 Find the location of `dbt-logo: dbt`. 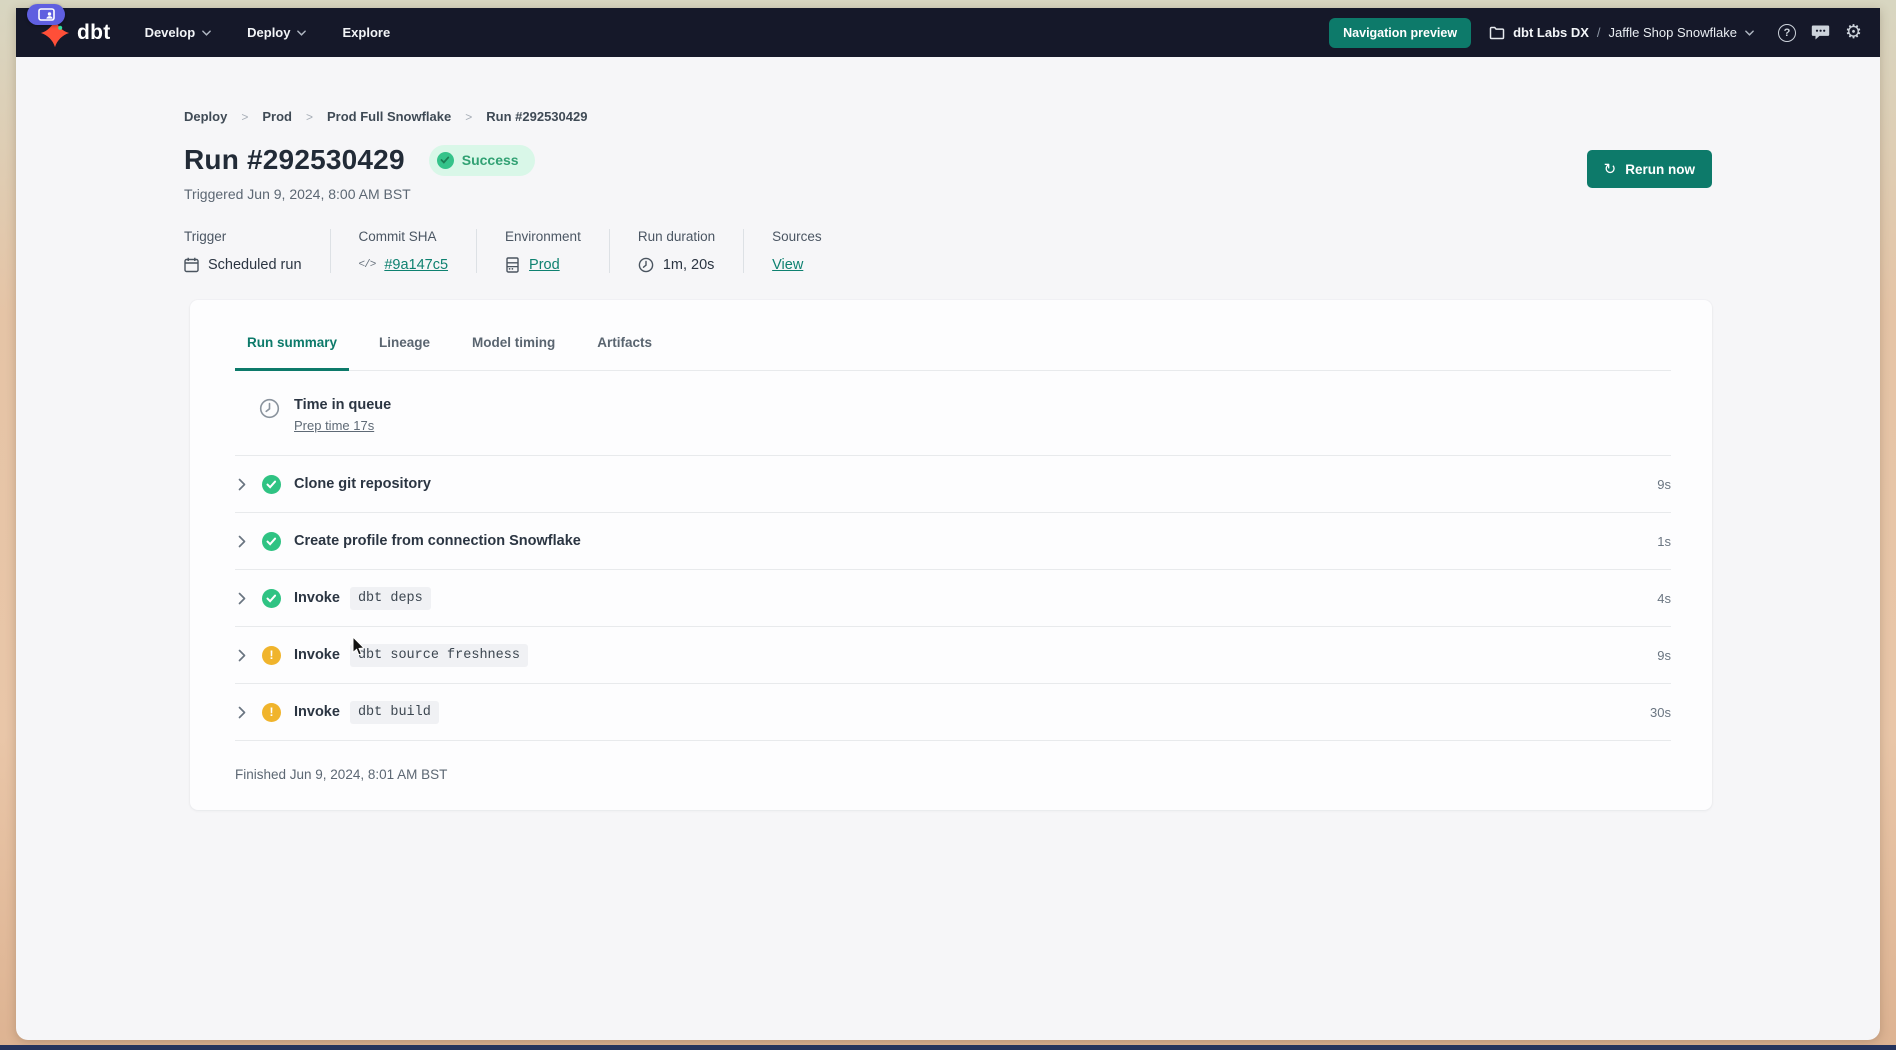

dbt-logo: dbt is located at coordinates (75, 33).